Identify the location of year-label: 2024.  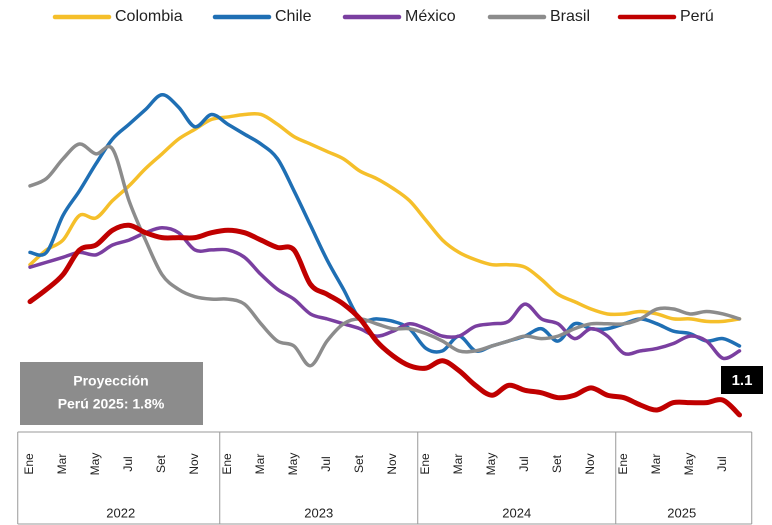
(516, 512).